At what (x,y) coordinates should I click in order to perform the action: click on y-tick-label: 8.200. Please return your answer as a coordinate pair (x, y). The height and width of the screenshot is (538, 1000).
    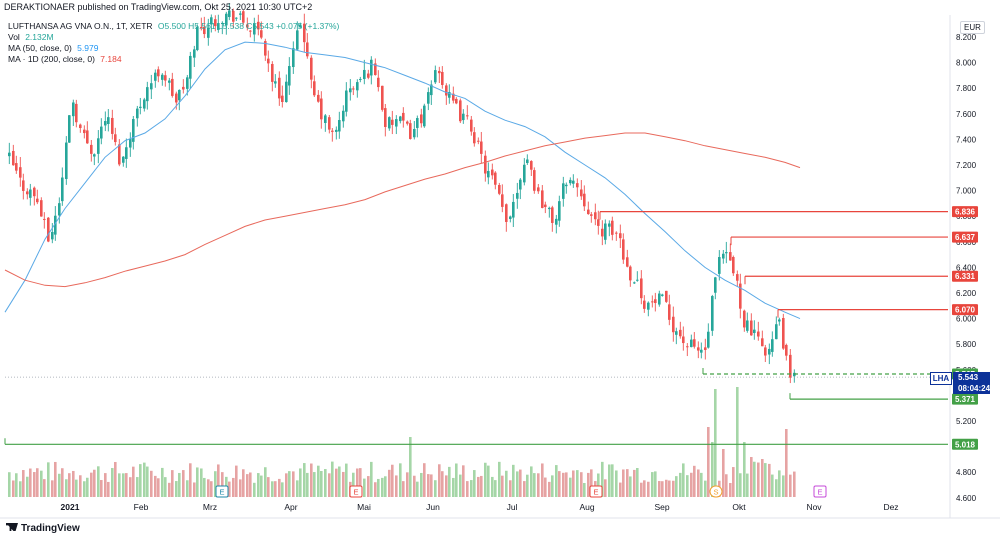
    Looking at the image, I should click on (966, 37).